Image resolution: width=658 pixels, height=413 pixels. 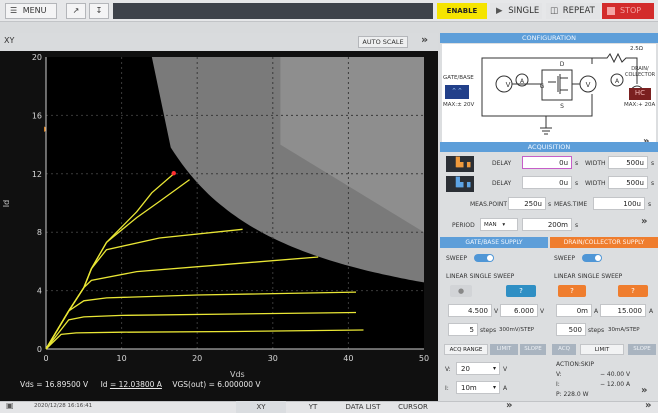 What do you see at coordinates (466, 349) in the screenshot?
I see `tab-acq-range: ACQ RANGE` at bounding box center [466, 349].